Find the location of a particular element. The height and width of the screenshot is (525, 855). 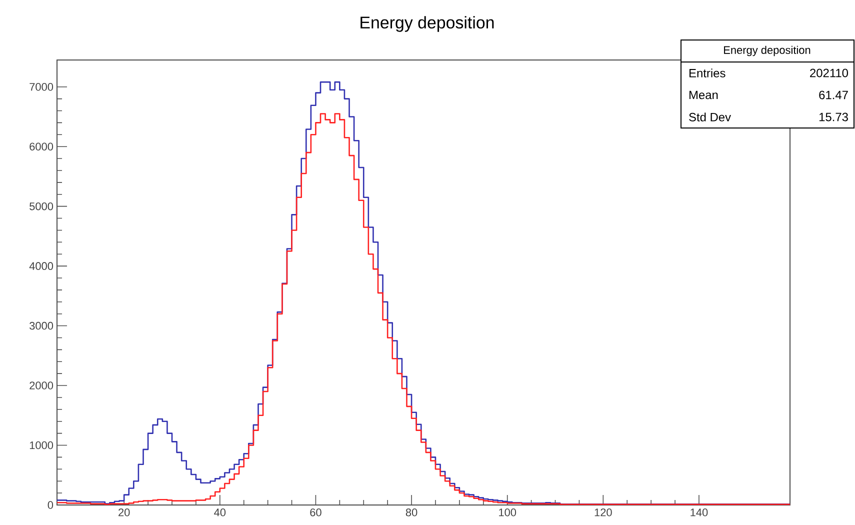

x-tick-label: 100 is located at coordinates (507, 512).